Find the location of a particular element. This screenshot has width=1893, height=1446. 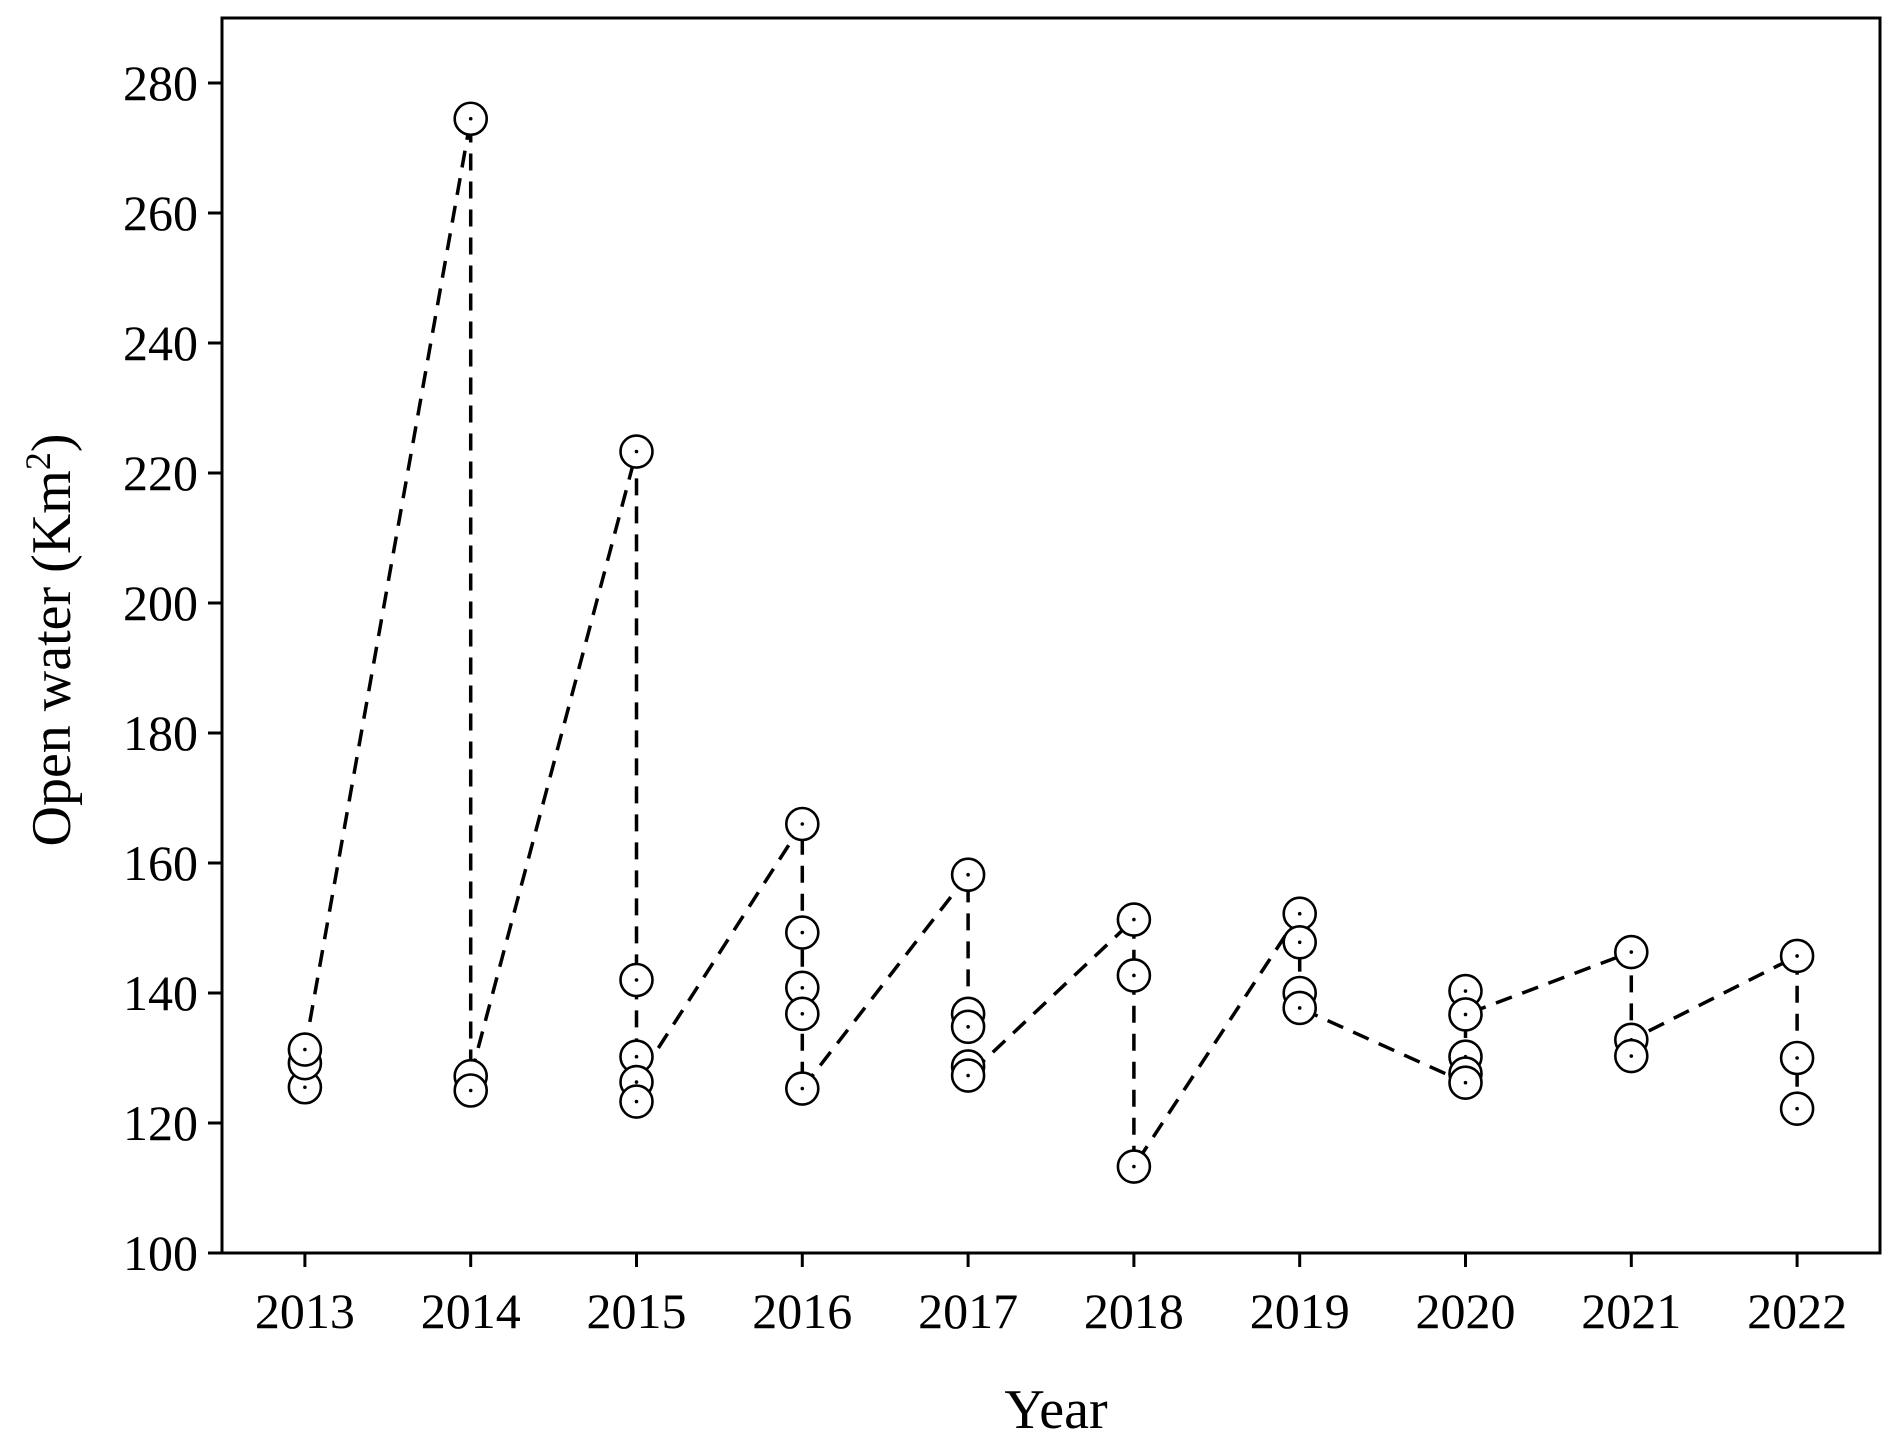

y-tick-label: 240 is located at coordinates (160, 343).